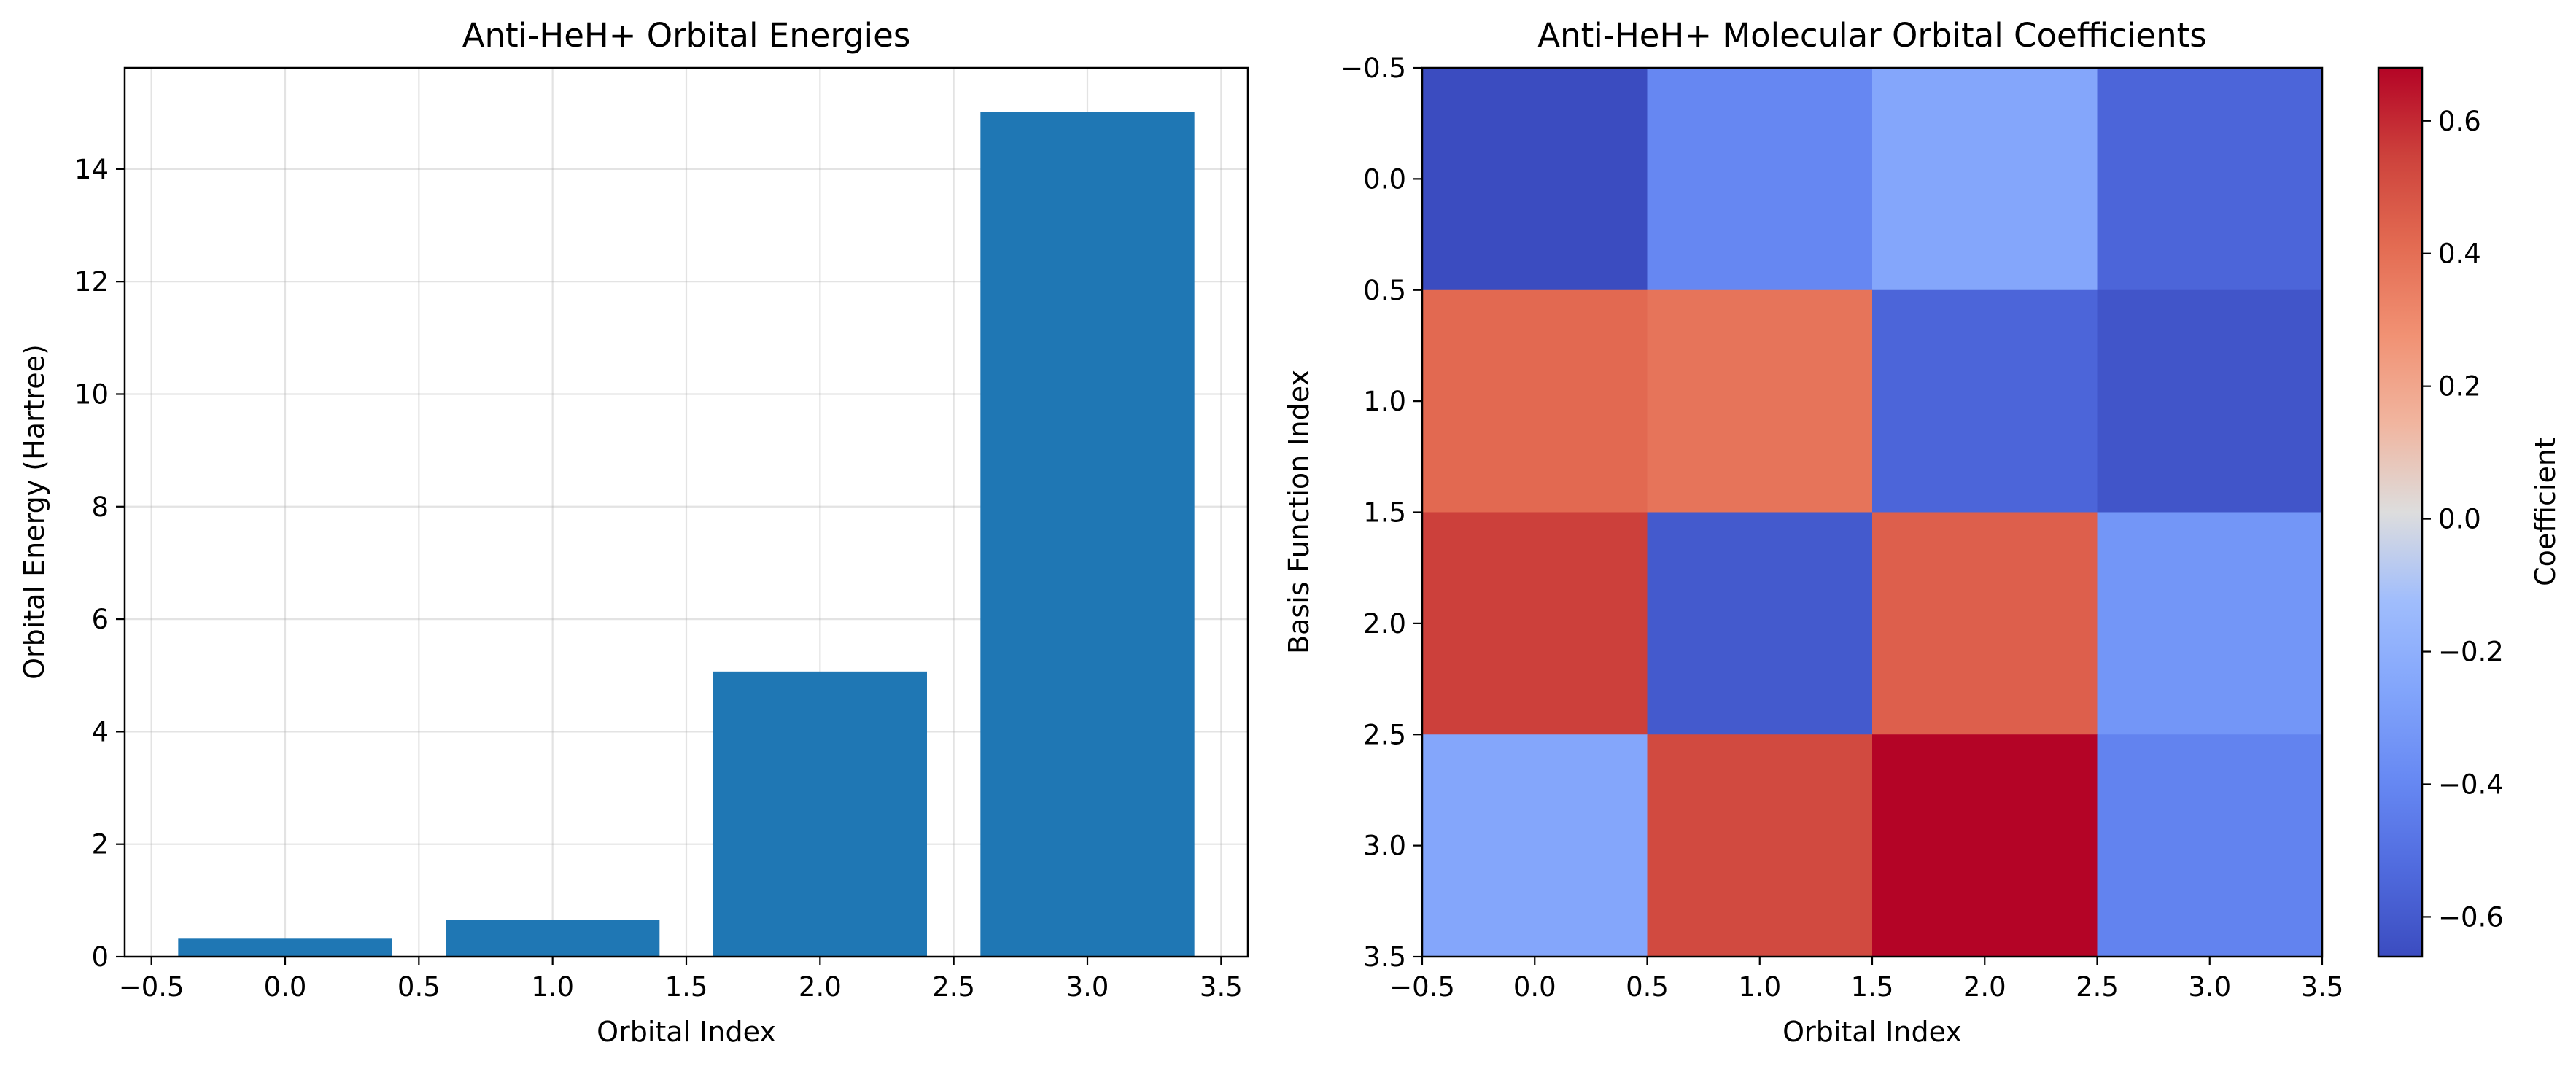 This screenshot has height=1069, width=2576. Describe the element at coordinates (2210, 846) in the screenshot. I see `heatmap-cell-r3-c3` at that location.